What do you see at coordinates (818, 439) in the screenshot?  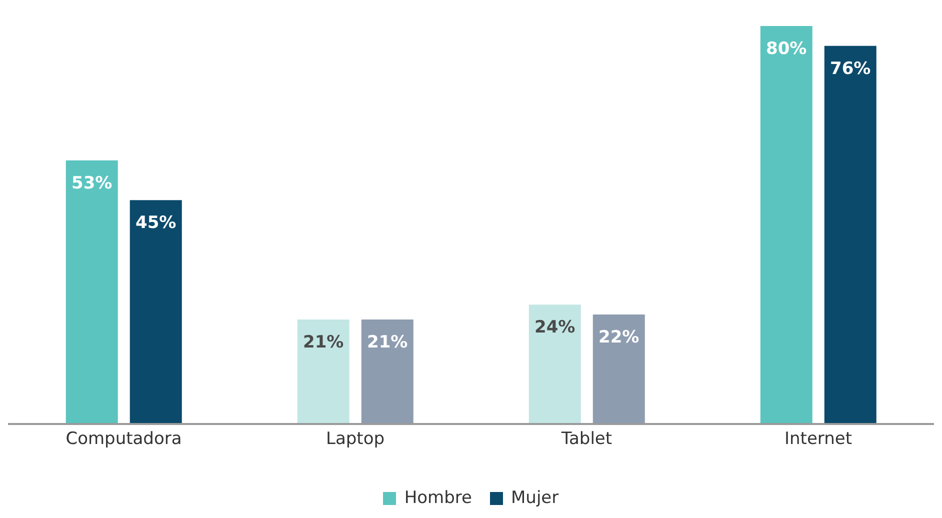 I see `x-tick-label: Internet` at bounding box center [818, 439].